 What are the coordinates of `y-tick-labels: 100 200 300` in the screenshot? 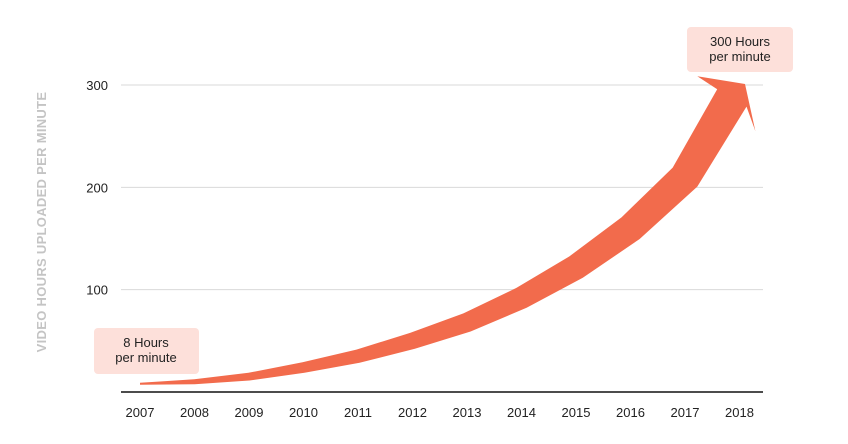 It's located at (97, 188).